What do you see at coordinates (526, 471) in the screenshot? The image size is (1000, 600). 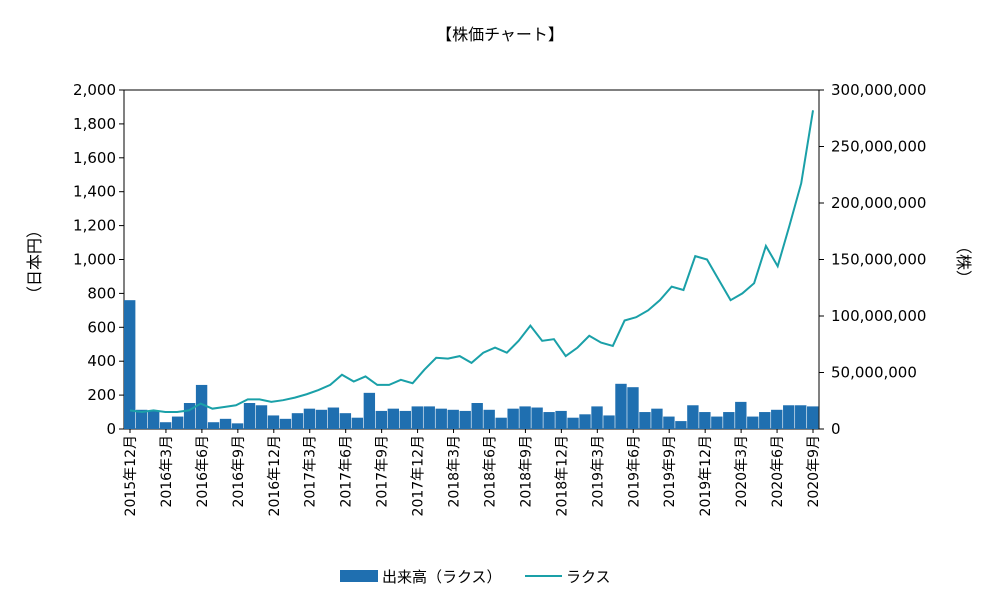 I see `x-tick-label: 2018年9月` at bounding box center [526, 471].